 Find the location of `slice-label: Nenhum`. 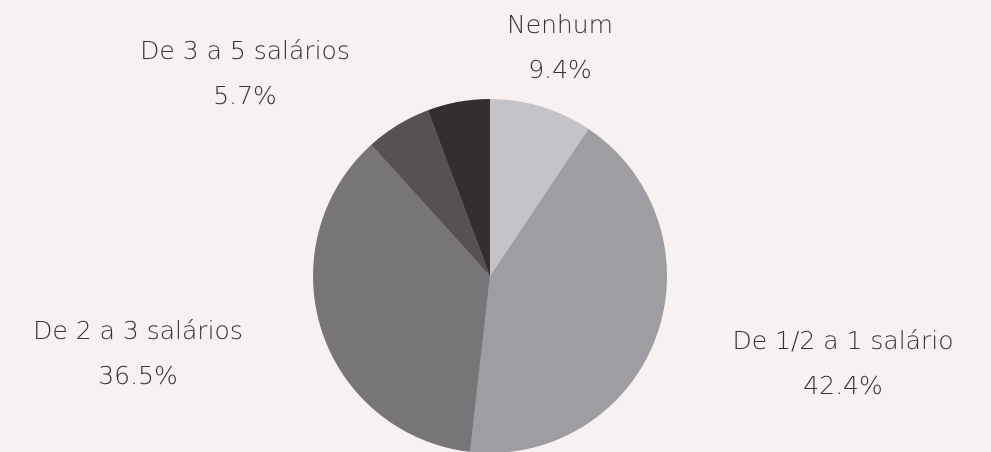

slice-label: Nenhum is located at coordinates (560, 24).